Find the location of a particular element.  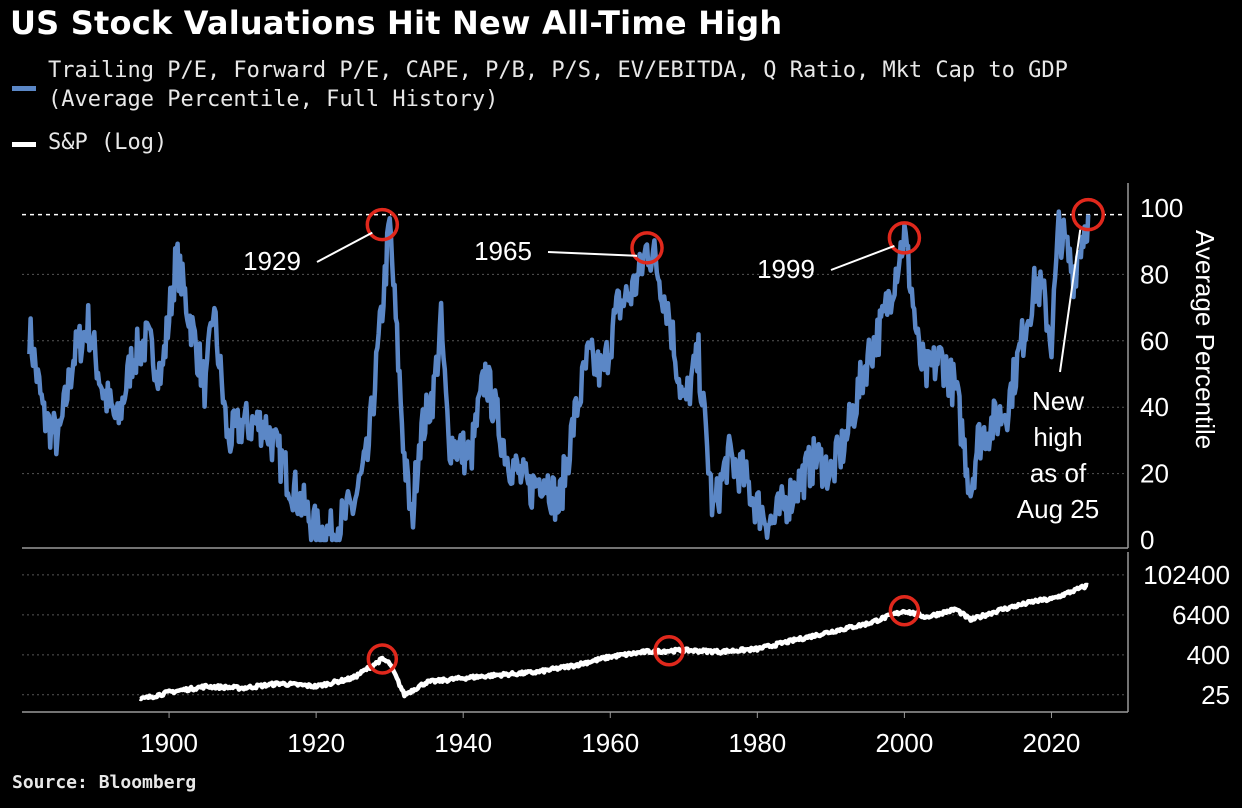

sp-series is located at coordinates (614, 642).